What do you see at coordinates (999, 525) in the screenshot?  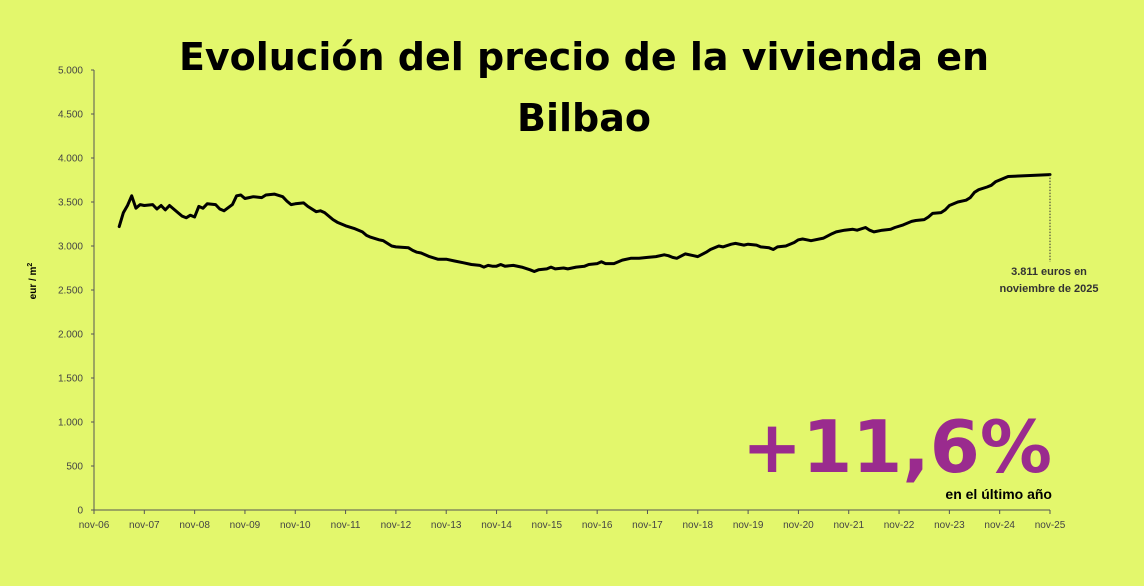 I see `x-tick-label: nov-24` at bounding box center [999, 525].